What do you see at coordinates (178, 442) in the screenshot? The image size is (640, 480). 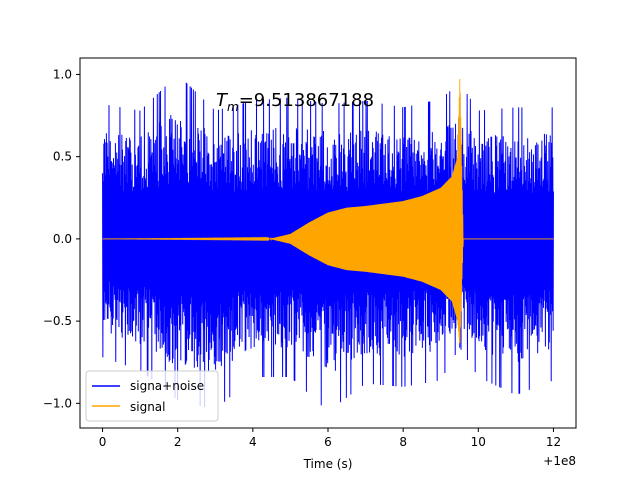 I see `x-tick-label: 2` at bounding box center [178, 442].